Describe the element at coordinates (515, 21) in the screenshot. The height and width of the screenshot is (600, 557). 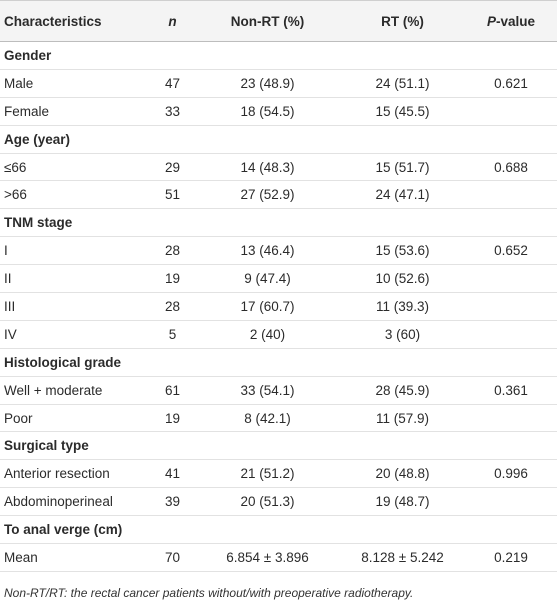
I see `header-text: -value` at that location.